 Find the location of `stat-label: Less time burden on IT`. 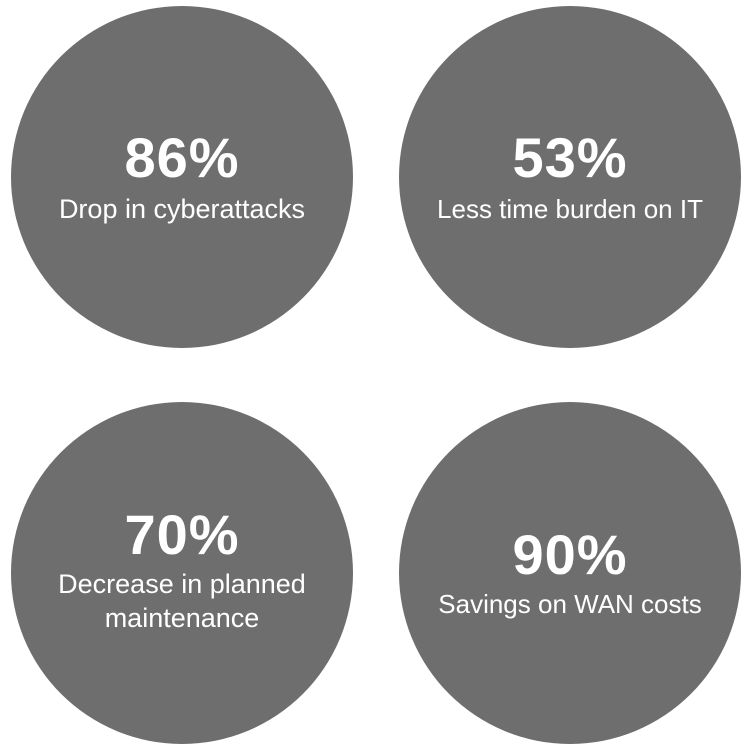

stat-label: Less time burden on IT is located at coordinates (570, 209).